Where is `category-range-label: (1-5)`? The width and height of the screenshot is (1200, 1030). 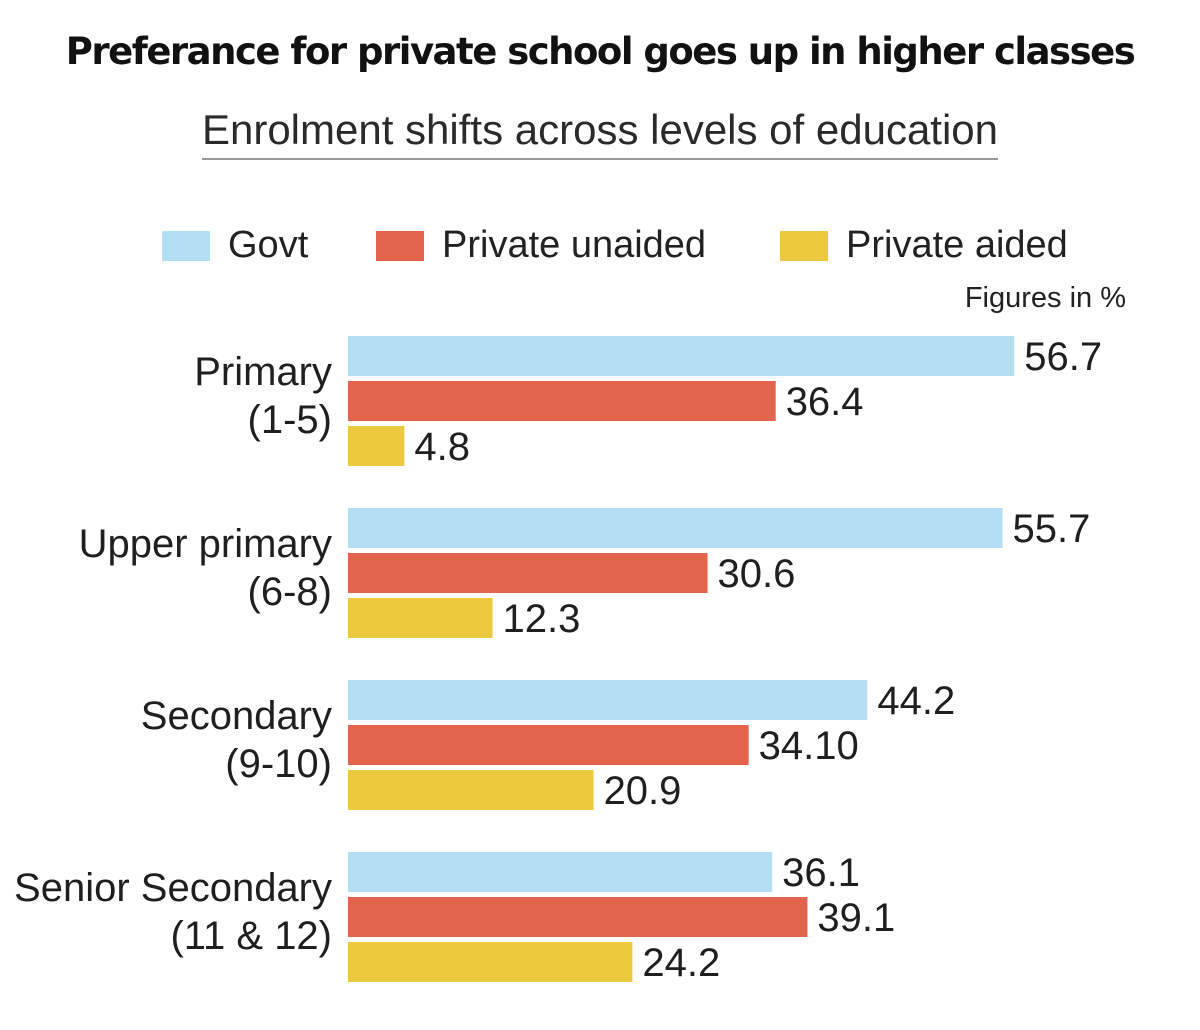 category-range-label: (1-5) is located at coordinates (290, 420).